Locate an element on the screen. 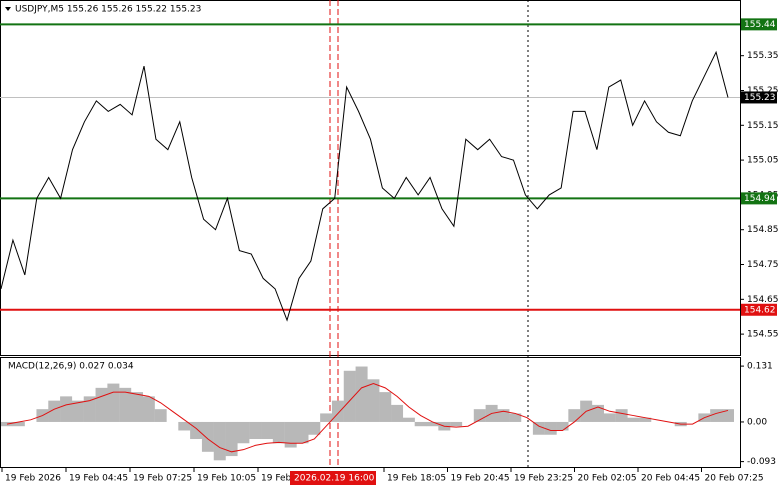 This screenshot has width=781, height=489. current-price-box is located at coordinates (759, 97).